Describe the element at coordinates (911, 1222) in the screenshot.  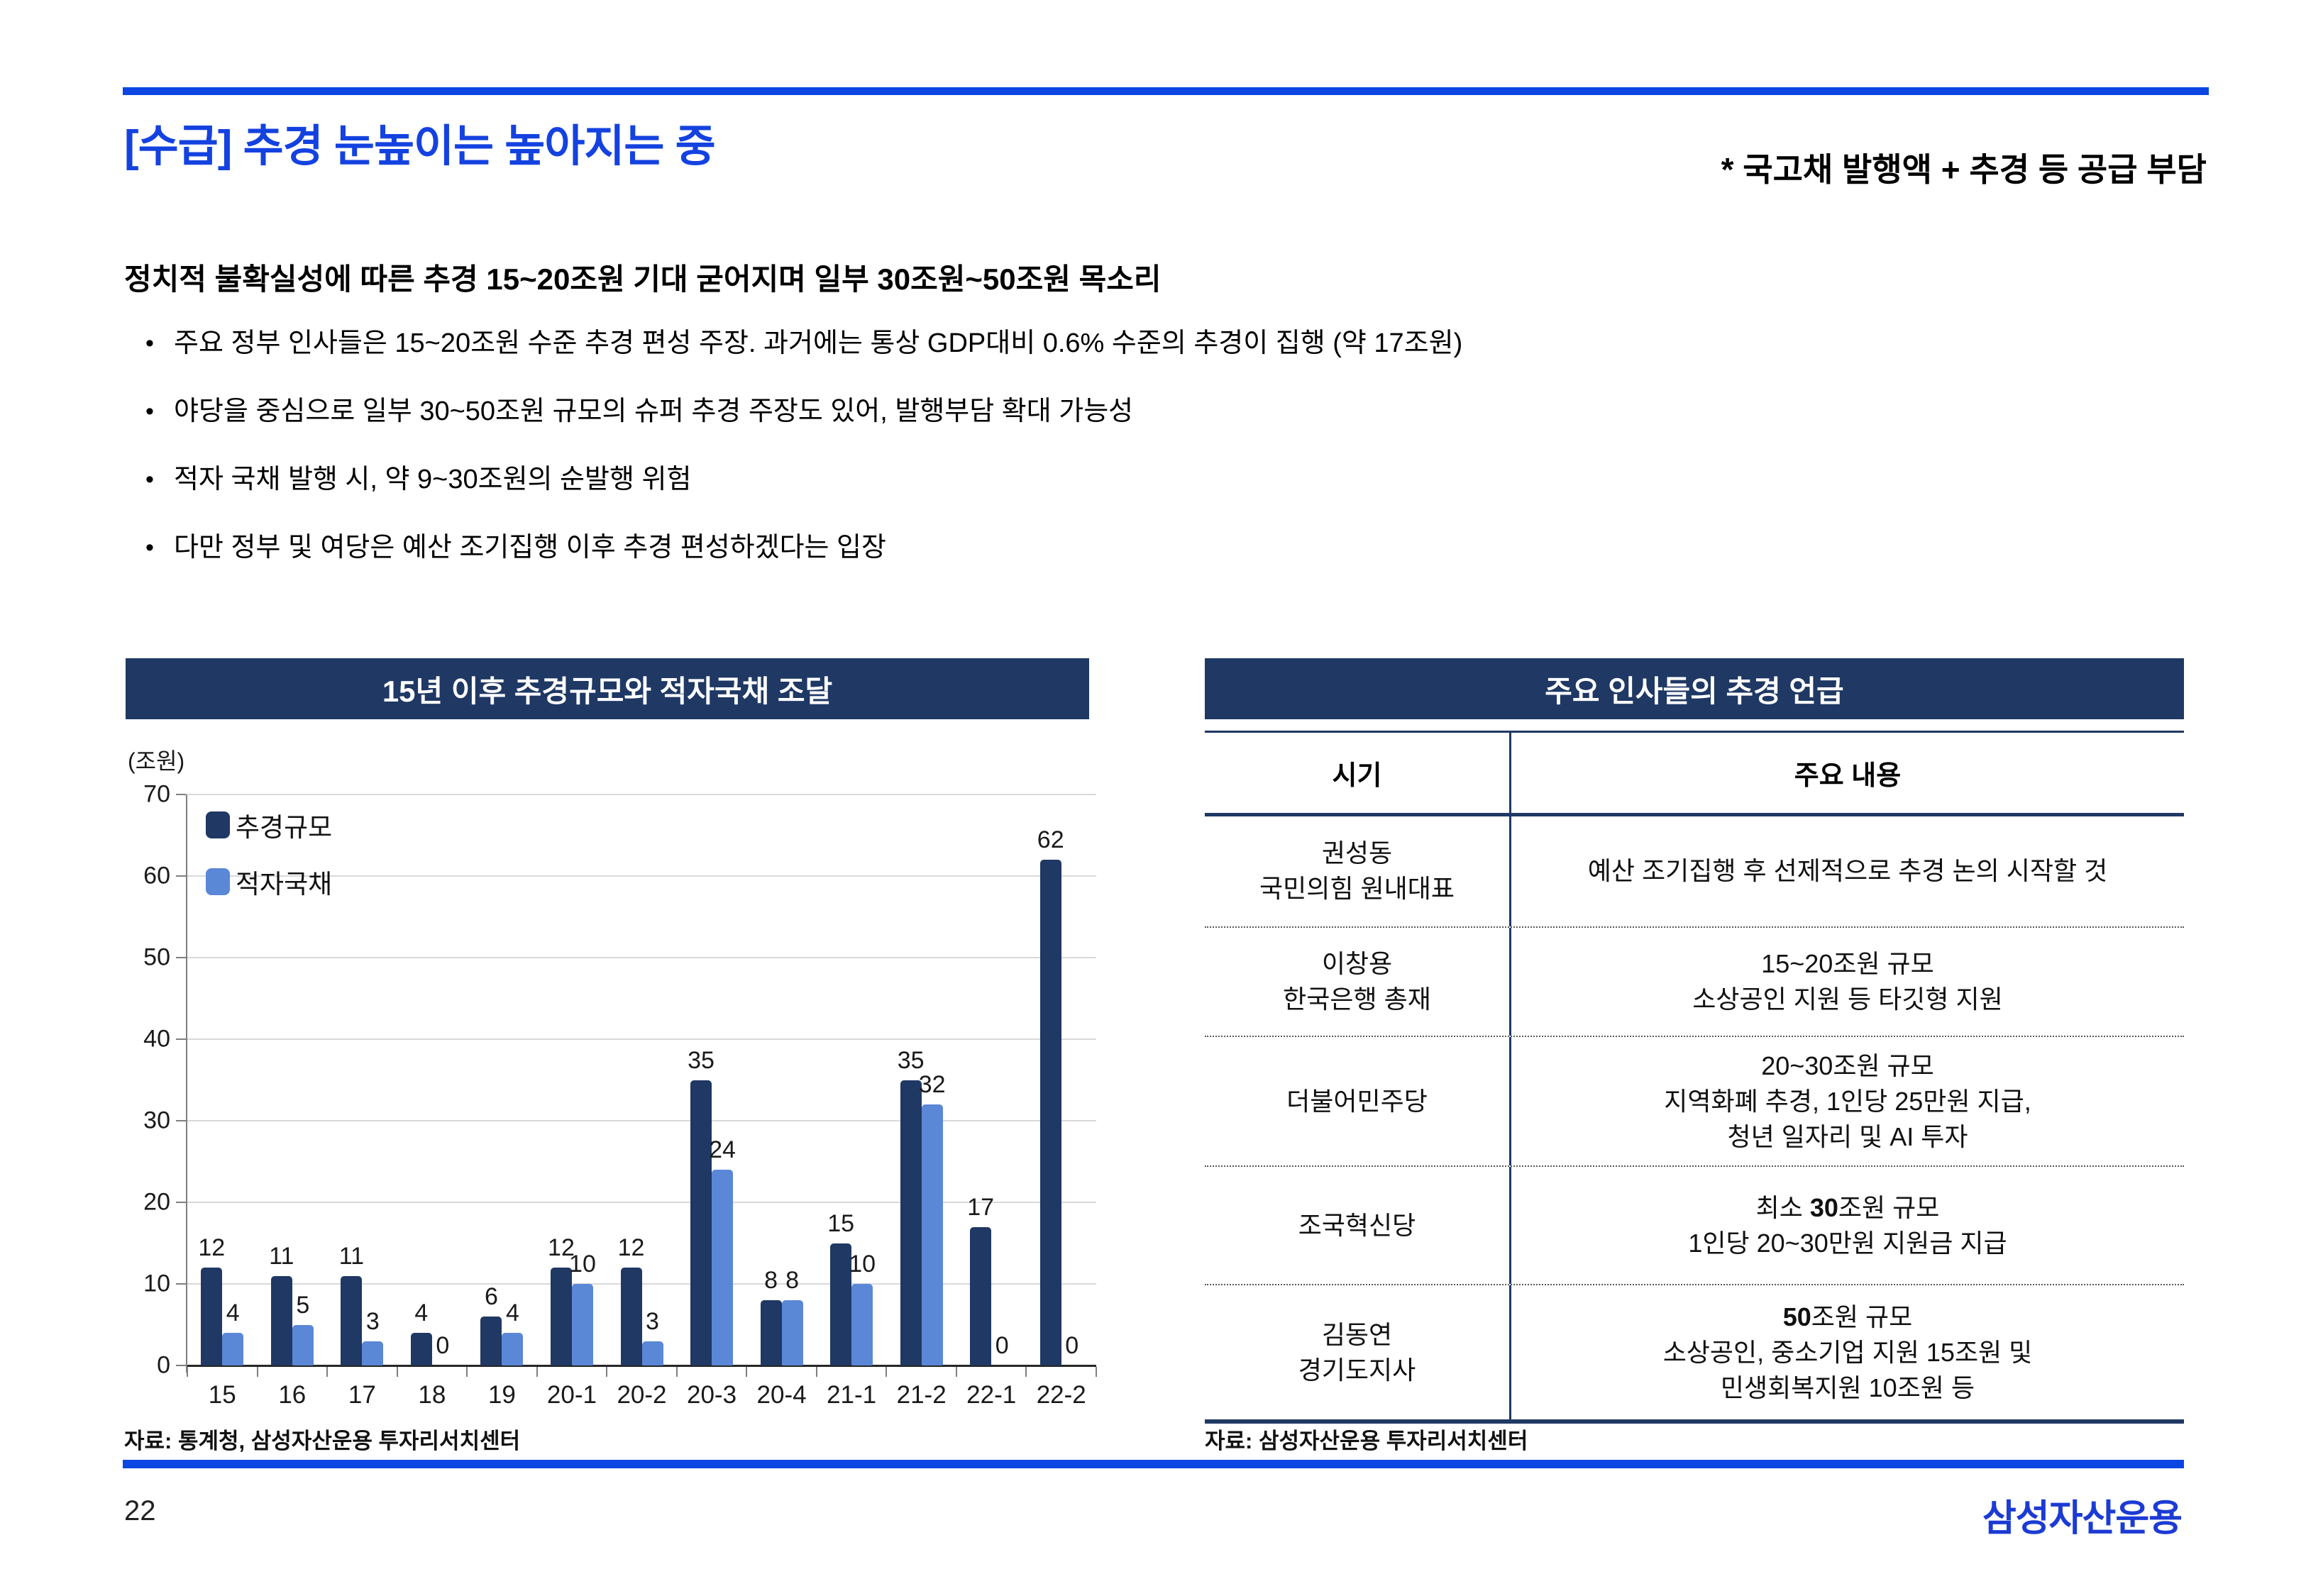
I see `bar-추경규모-21-2` at that location.